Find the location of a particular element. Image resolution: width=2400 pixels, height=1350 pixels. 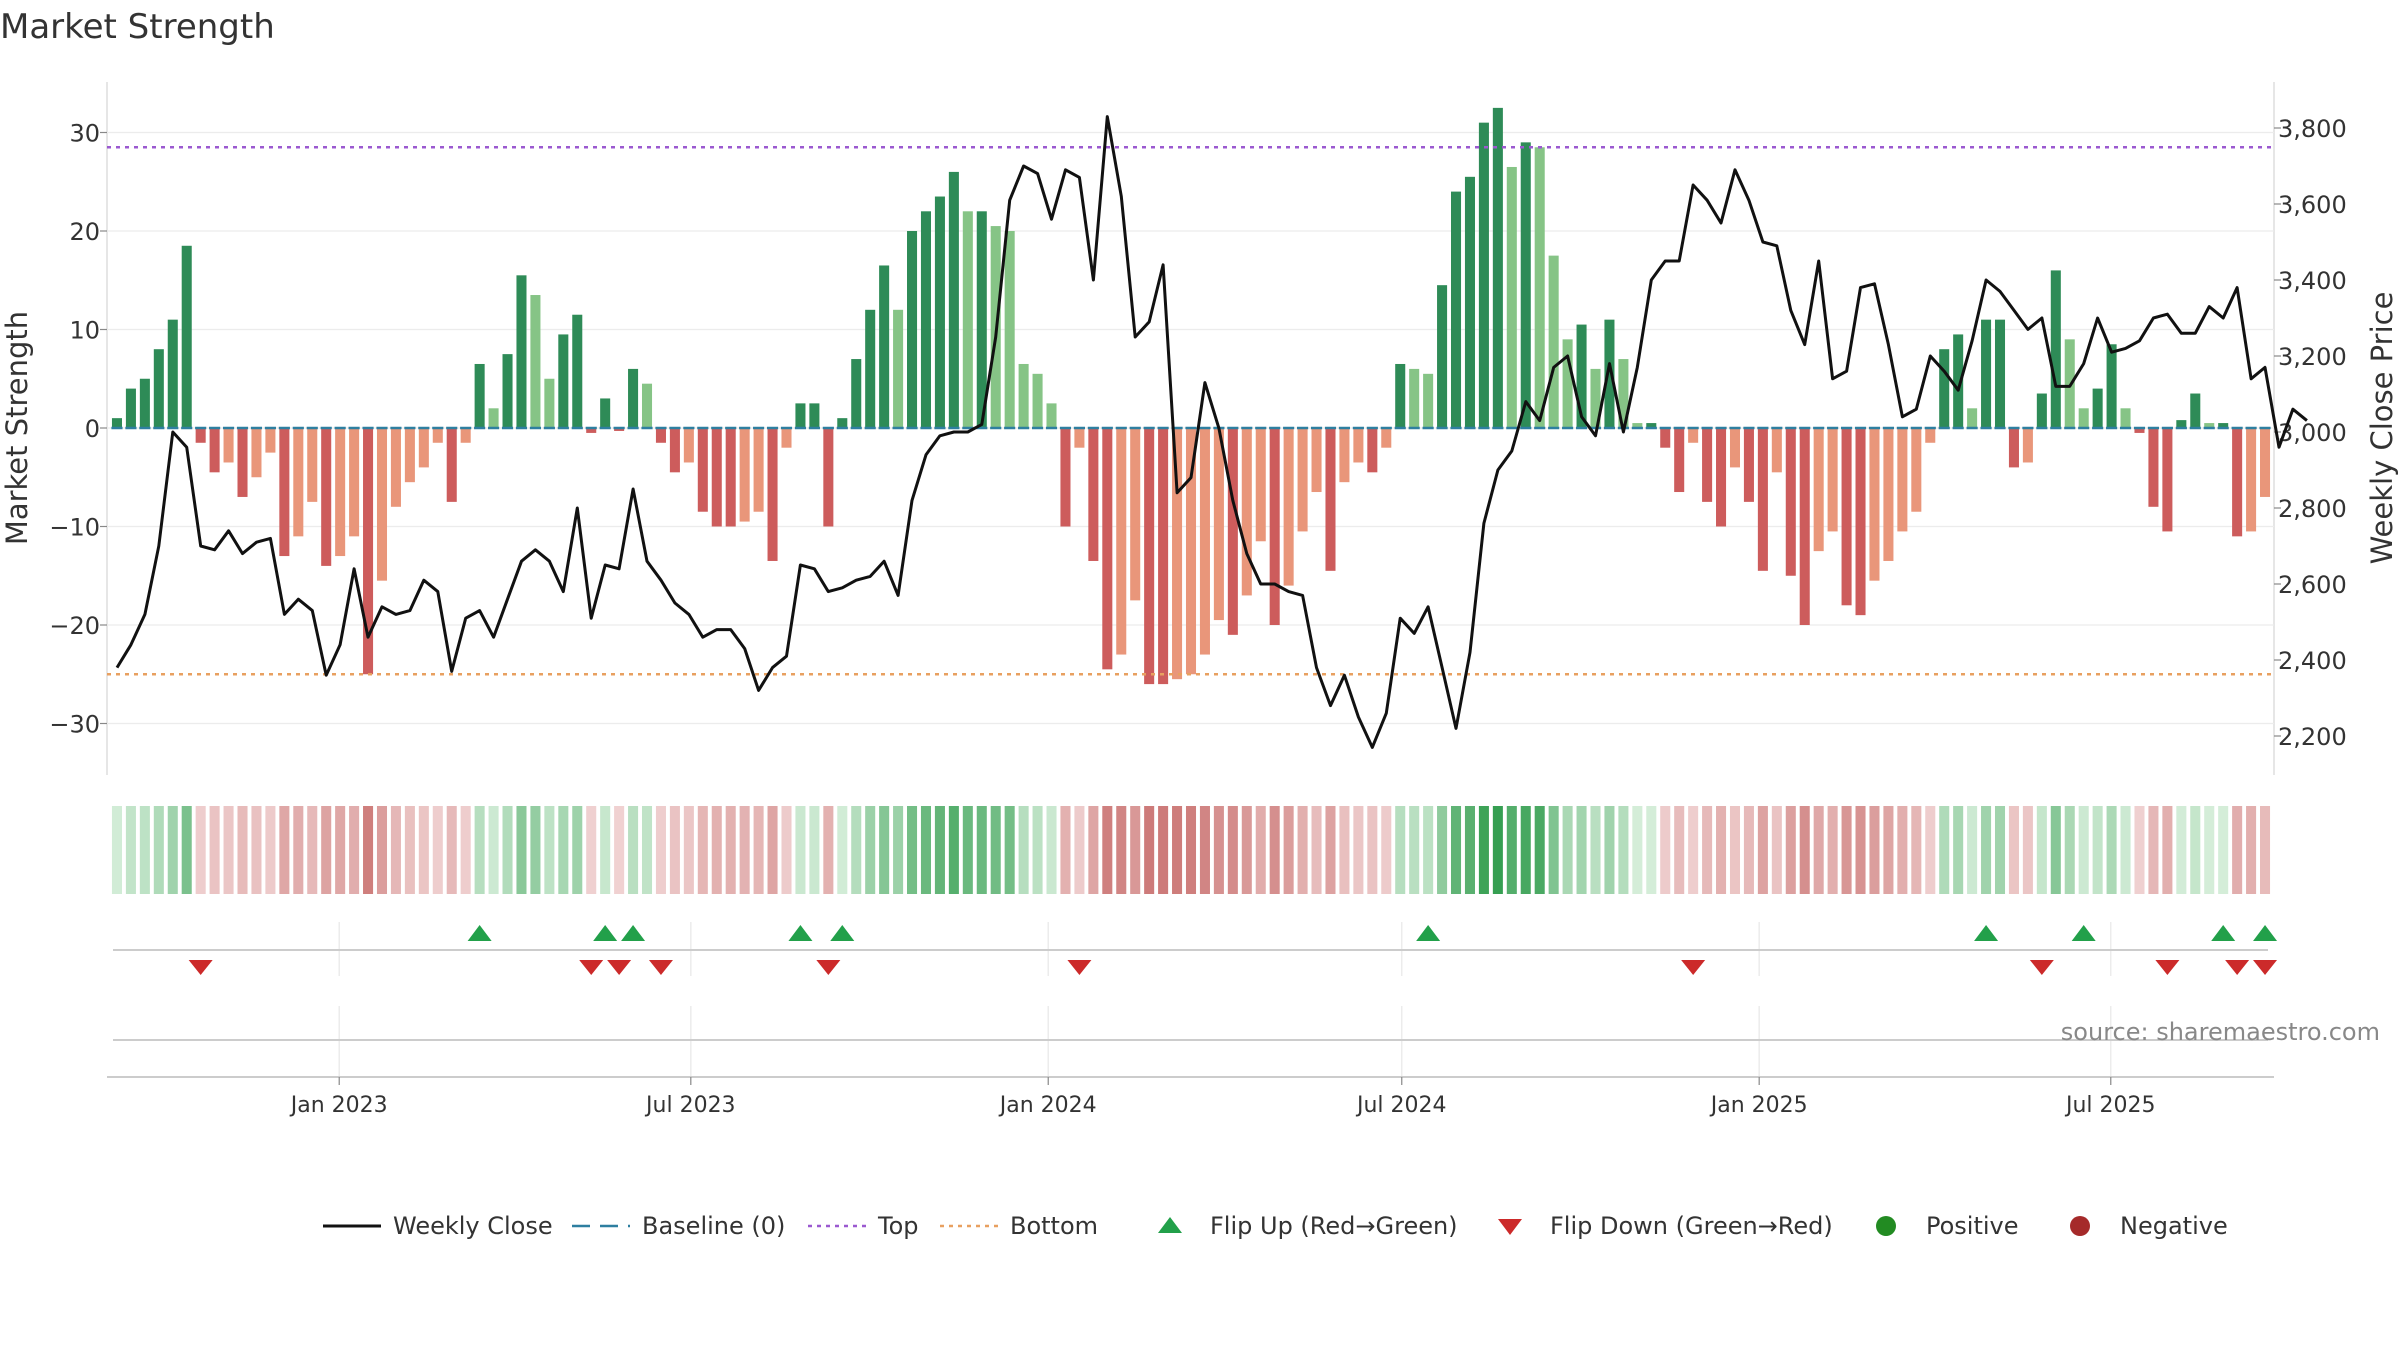

legend-item-flip-up-red-green: Flip Up (Red→Green) is located at coordinates (1308, 1226).